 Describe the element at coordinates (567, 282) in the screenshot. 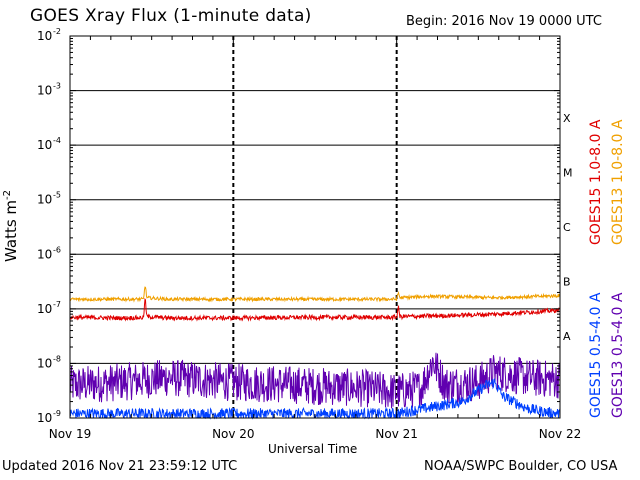

I see `flare-class-label: B` at that location.